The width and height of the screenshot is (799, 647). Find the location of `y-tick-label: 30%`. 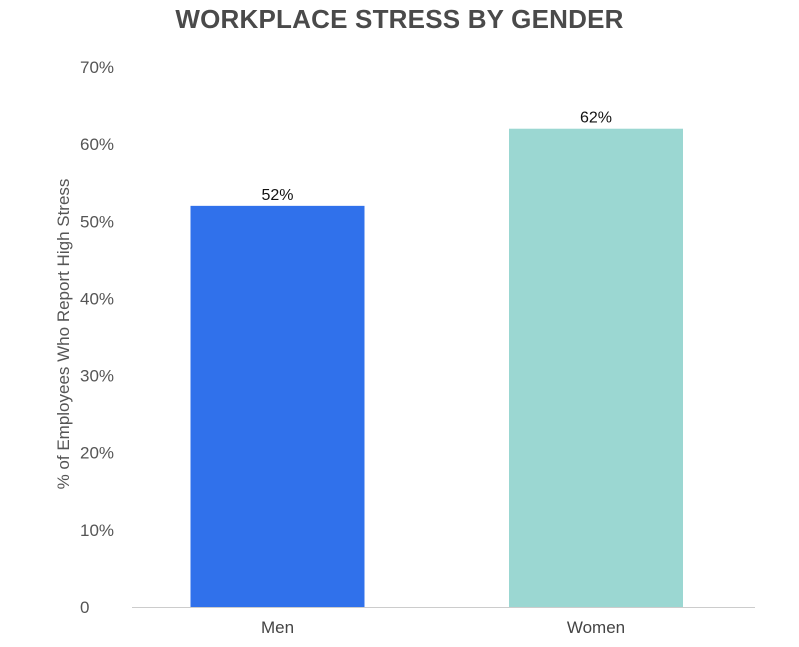

y-tick-label: 30% is located at coordinates (97, 376).